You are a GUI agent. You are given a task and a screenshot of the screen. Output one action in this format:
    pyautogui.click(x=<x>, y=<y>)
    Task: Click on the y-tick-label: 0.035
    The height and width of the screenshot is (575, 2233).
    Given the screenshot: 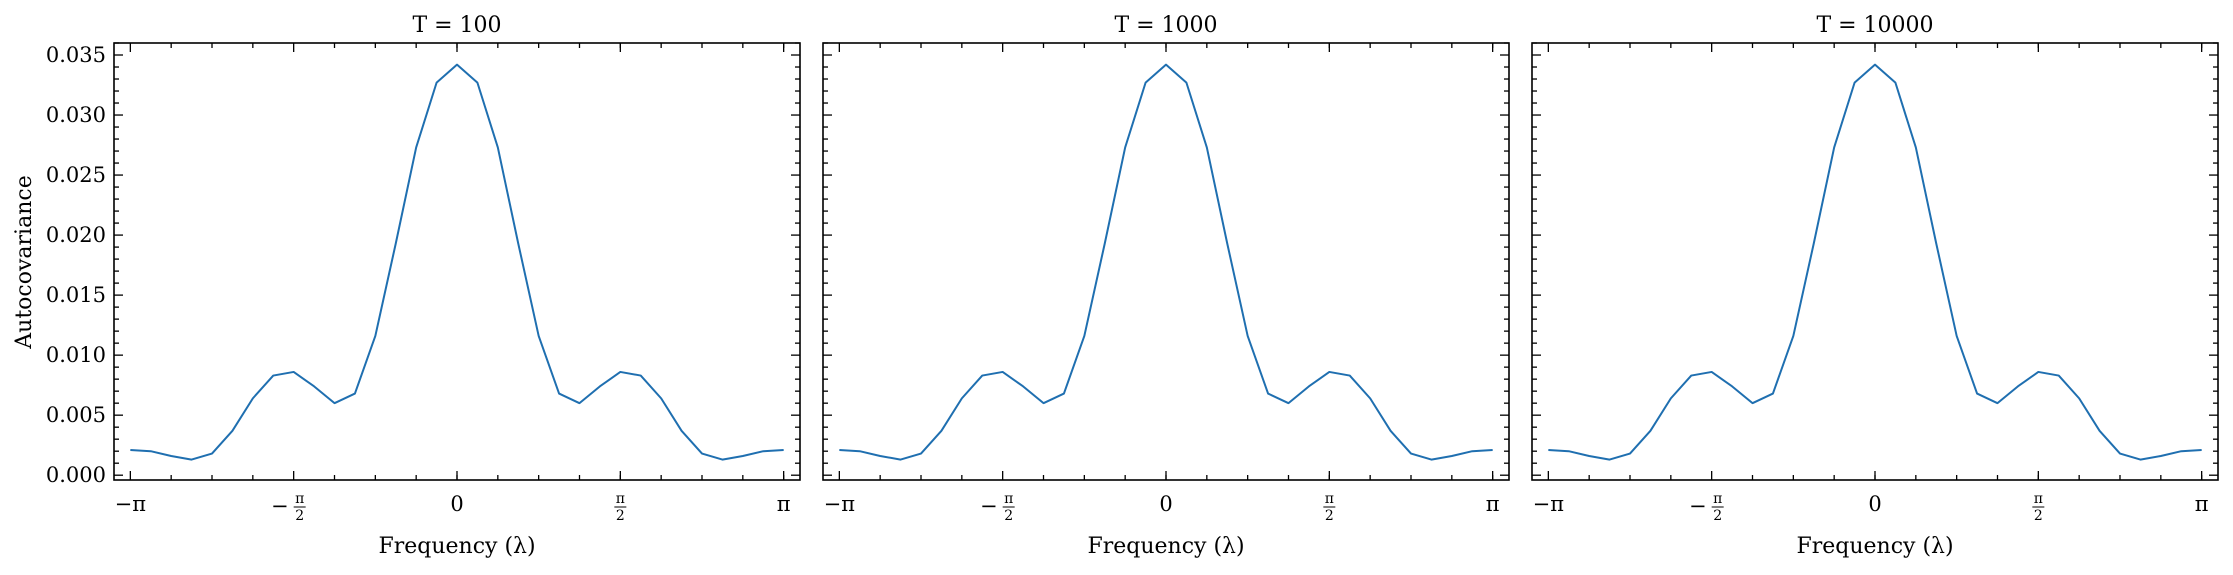 What is the action you would take?
    pyautogui.click(x=76, y=55)
    